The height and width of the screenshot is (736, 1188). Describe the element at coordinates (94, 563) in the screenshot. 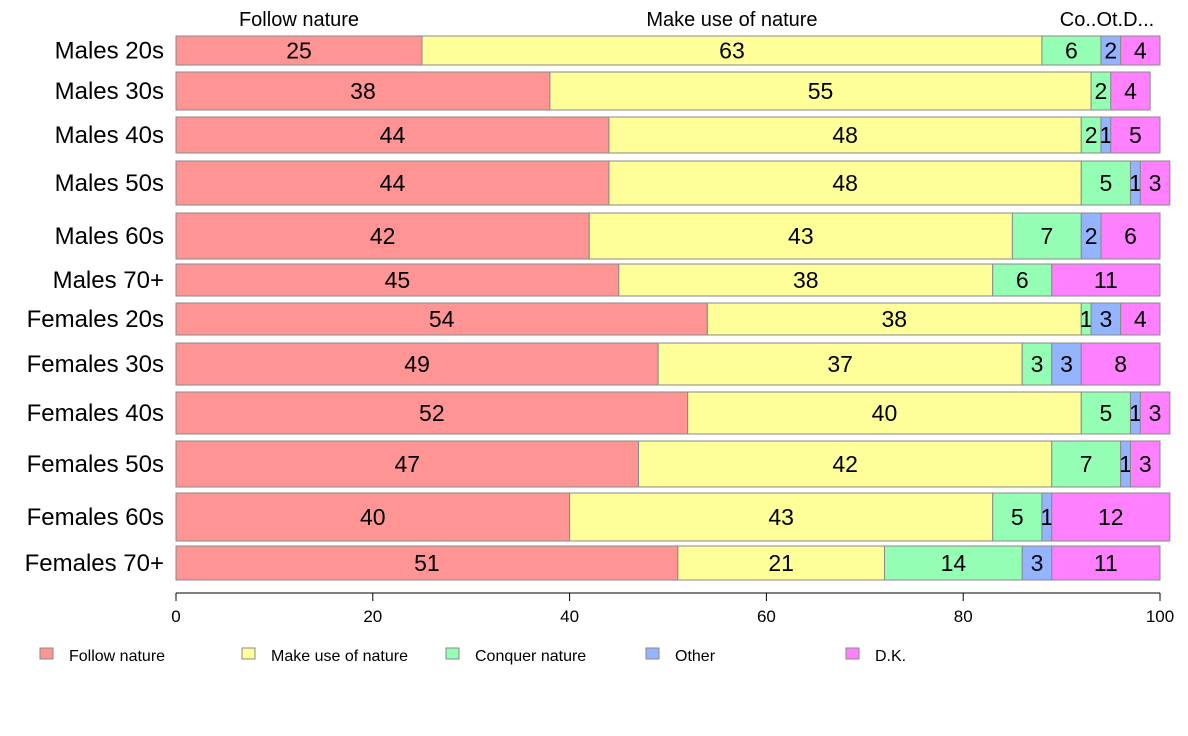

I see `category-label: Females 70+` at that location.